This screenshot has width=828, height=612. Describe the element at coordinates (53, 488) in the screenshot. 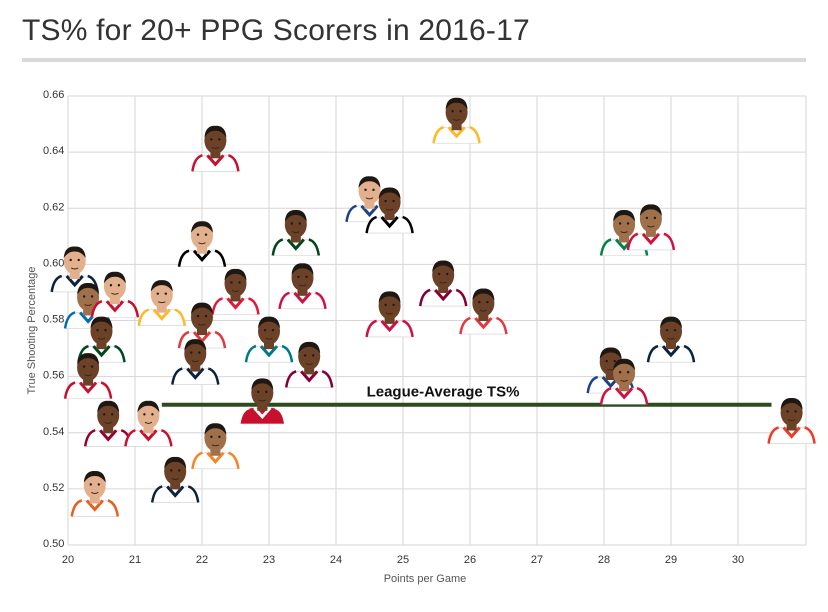

I see `y-tick-label: 0.52` at that location.